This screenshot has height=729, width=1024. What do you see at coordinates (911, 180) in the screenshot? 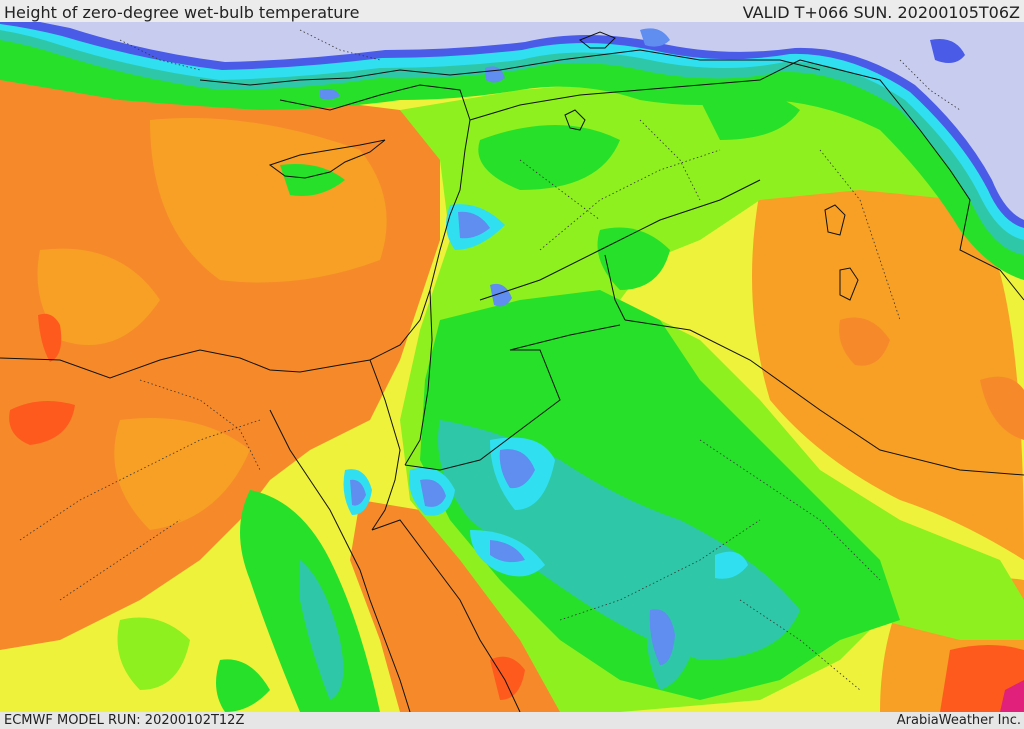
I see `iraq-iran-border` at bounding box center [911, 180].